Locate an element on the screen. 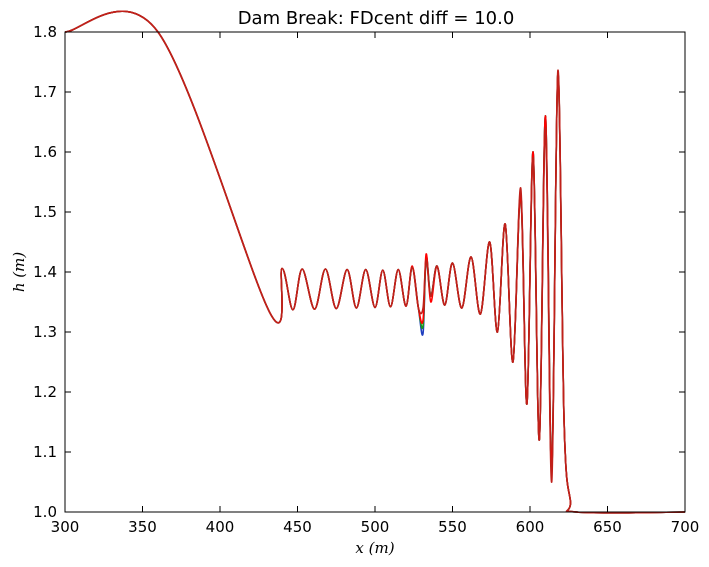 This screenshot has height=567, width=709. x-tick-label: 500 is located at coordinates (375, 527).